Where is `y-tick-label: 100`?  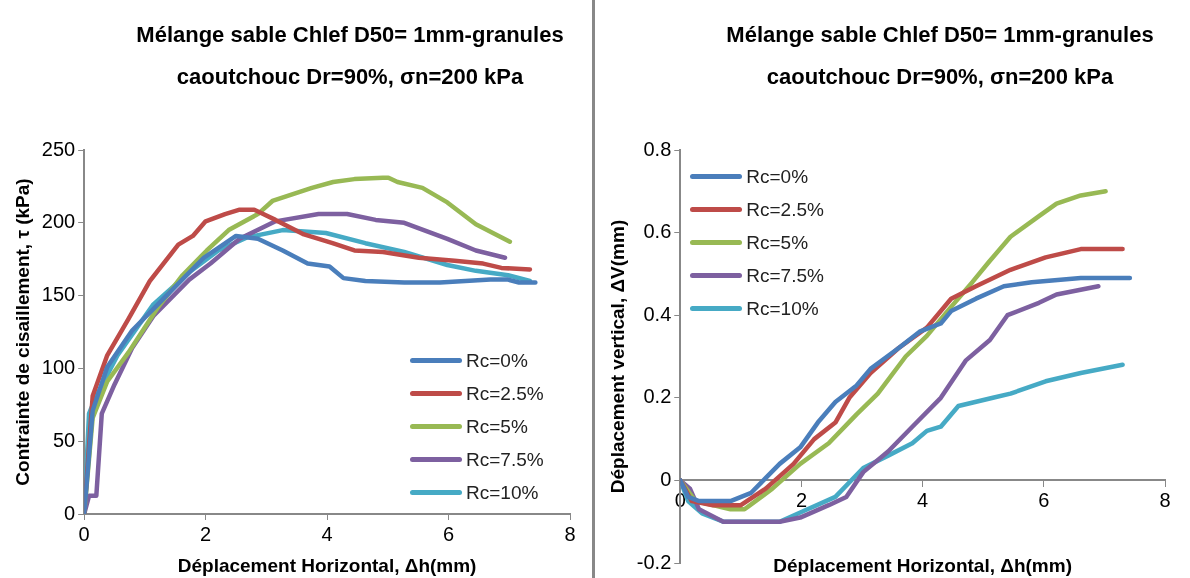 y-tick-label: 100 is located at coordinates (58, 366).